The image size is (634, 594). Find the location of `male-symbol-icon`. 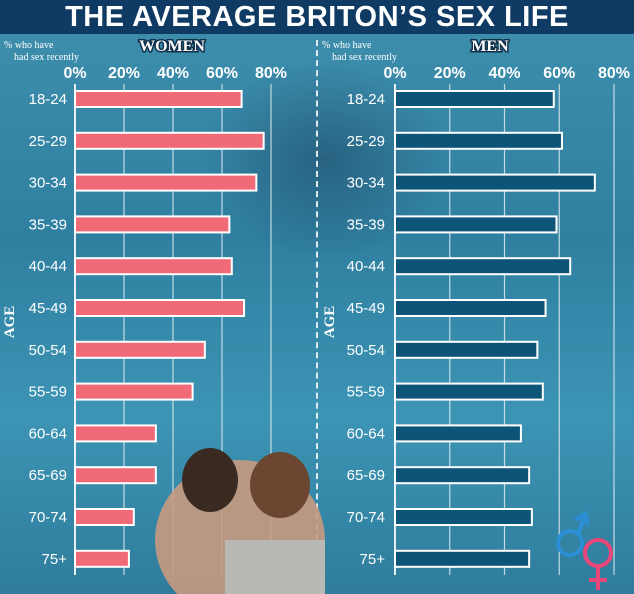

male-symbol-icon is located at coordinates (570, 543).